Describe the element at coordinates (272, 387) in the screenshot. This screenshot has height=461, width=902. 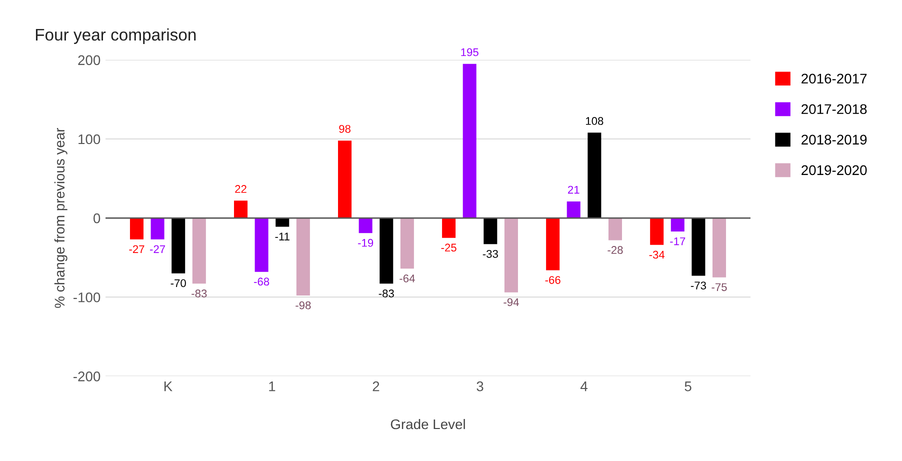
I see `x-tick-label: 1` at that location.